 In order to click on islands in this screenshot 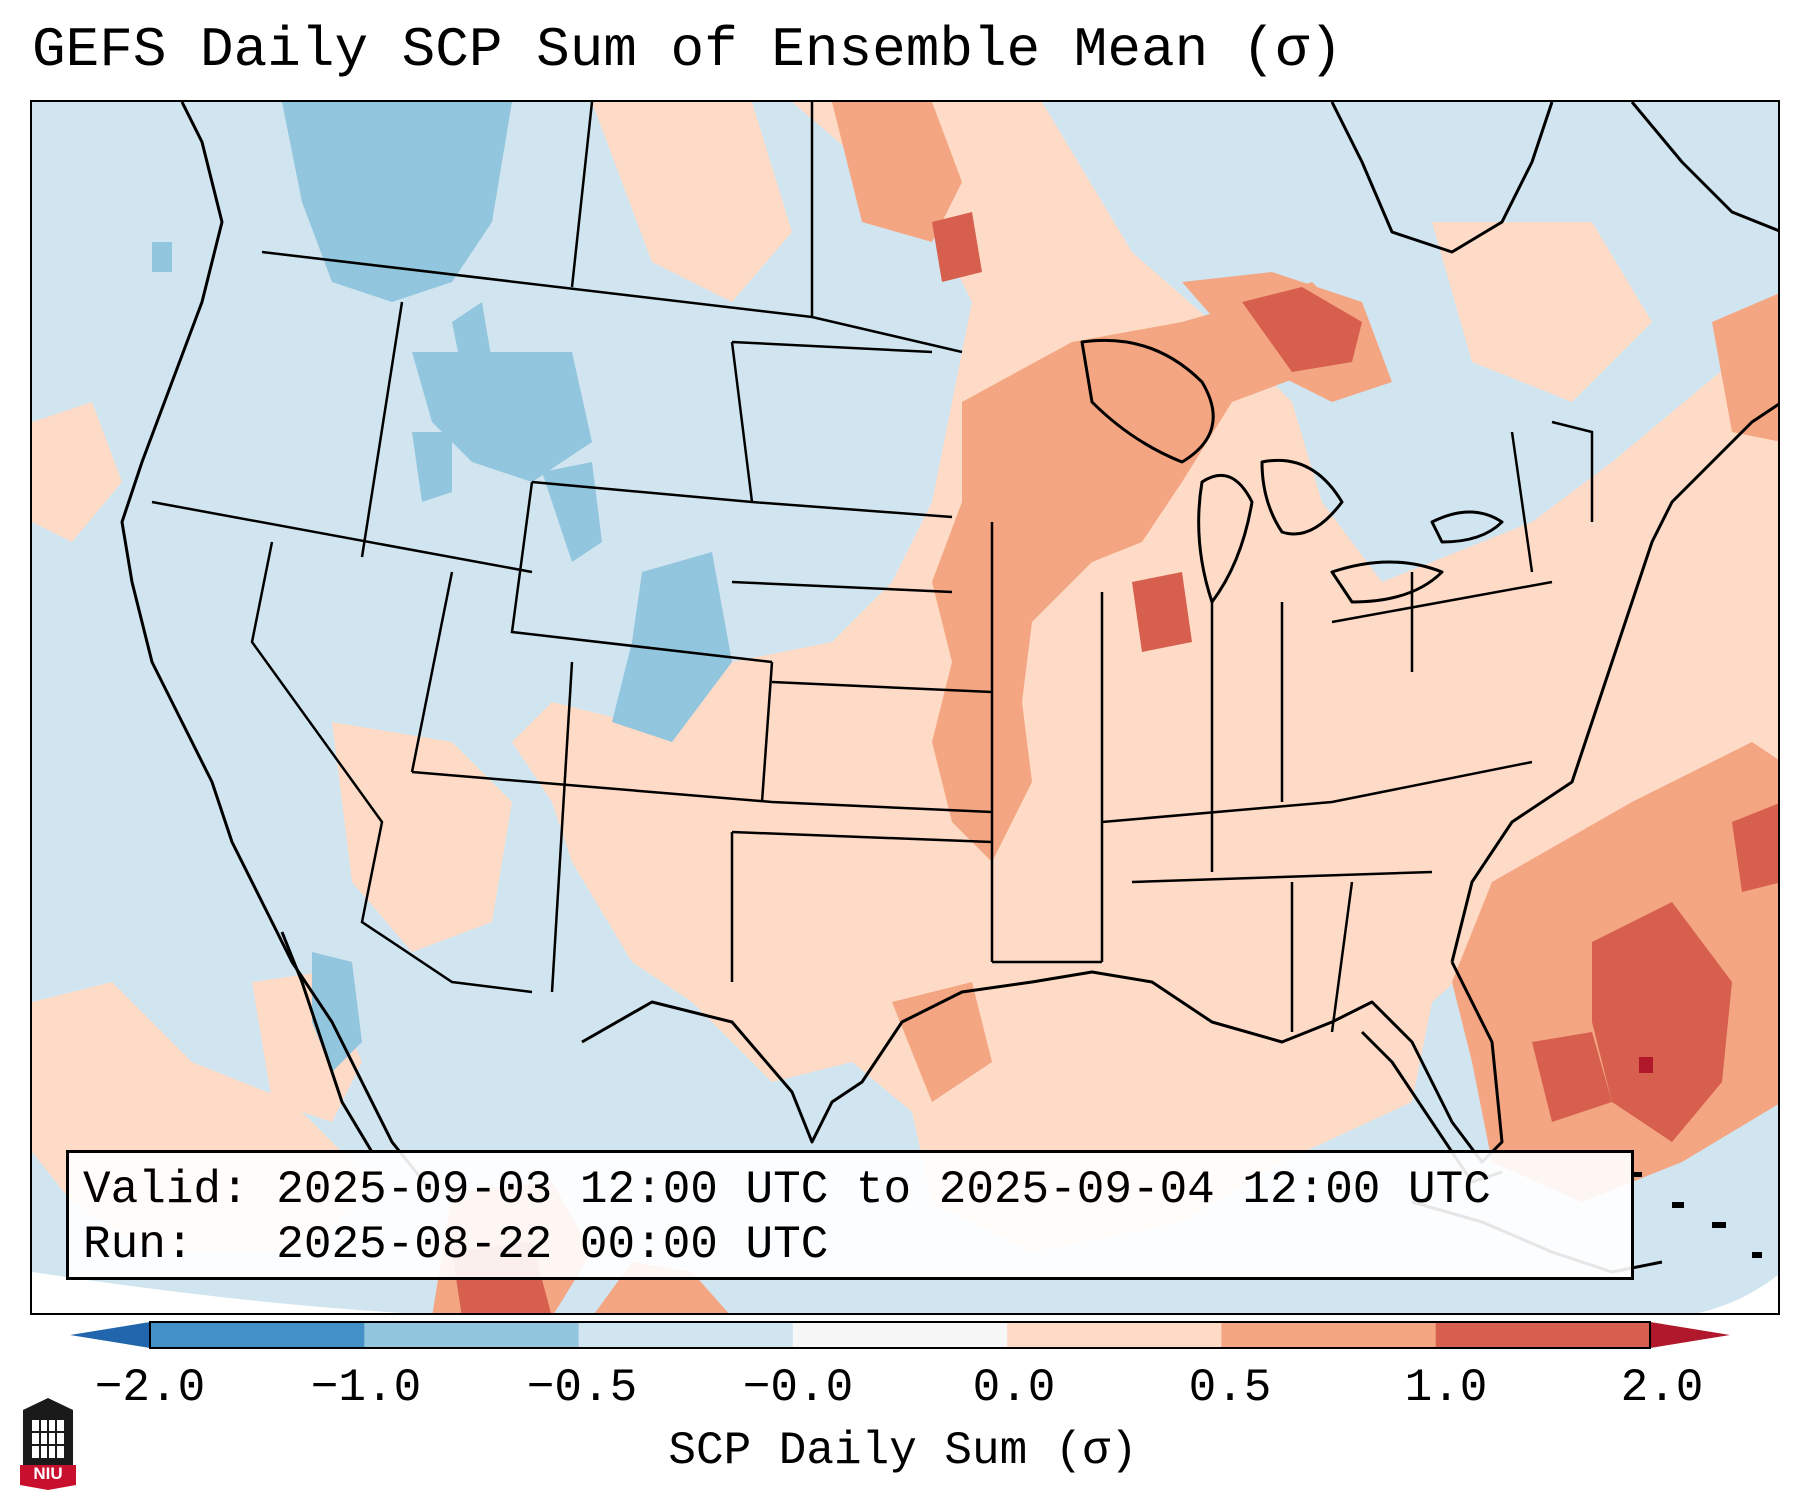, I will do `click(1697, 1215)`.